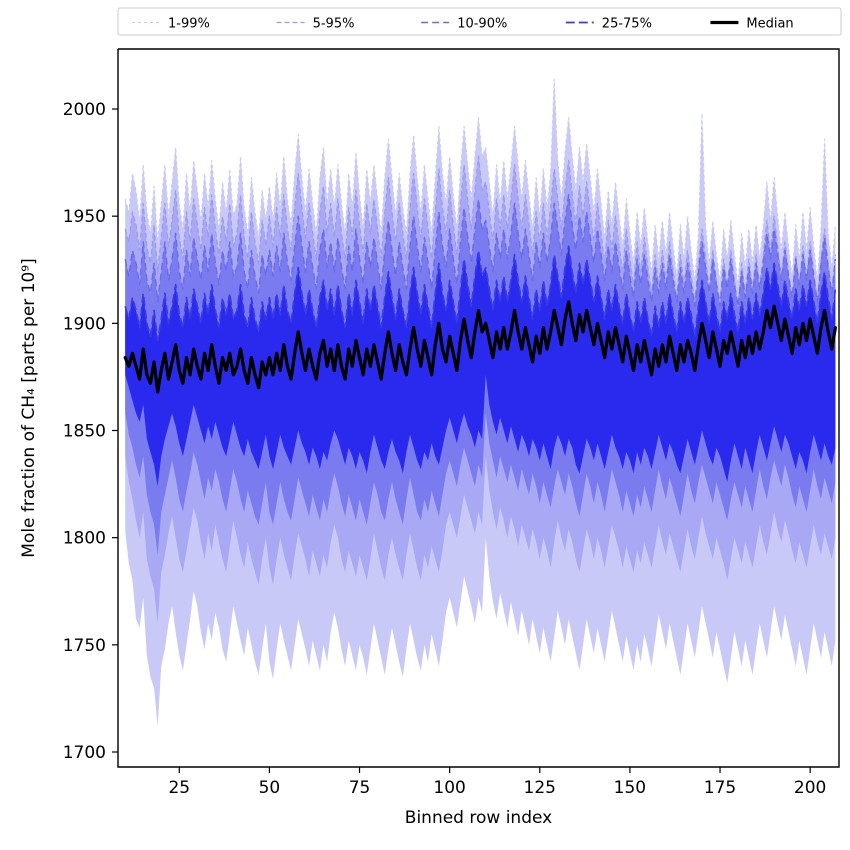 This screenshot has height=850, width=850. I want to click on y-tick-label: 1850, so click(84, 432).